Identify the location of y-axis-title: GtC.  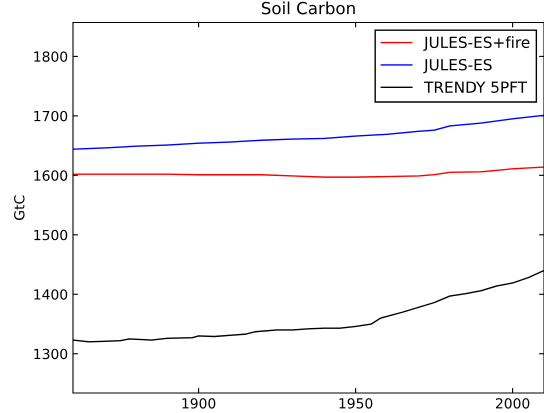
(19, 208).